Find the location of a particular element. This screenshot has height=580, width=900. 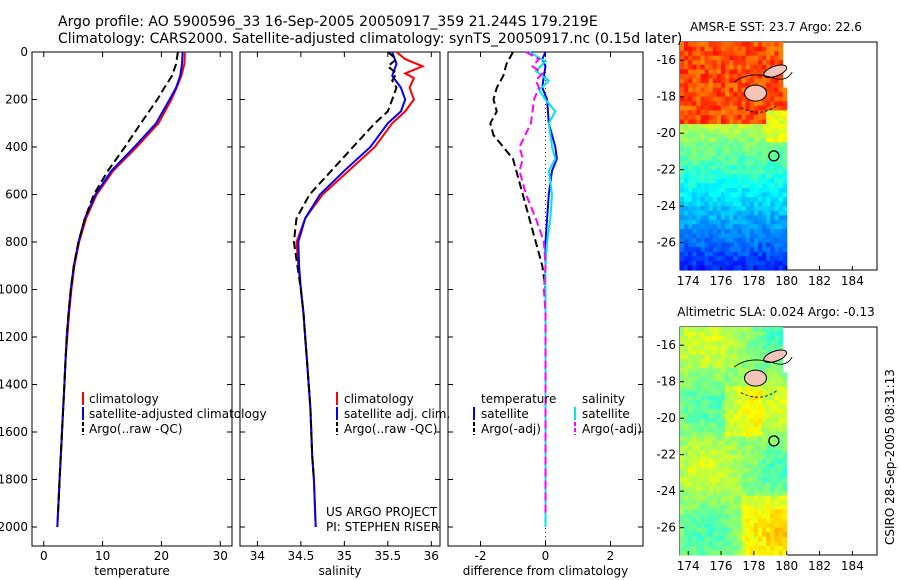

x-tick-label: 35 is located at coordinates (344, 556).